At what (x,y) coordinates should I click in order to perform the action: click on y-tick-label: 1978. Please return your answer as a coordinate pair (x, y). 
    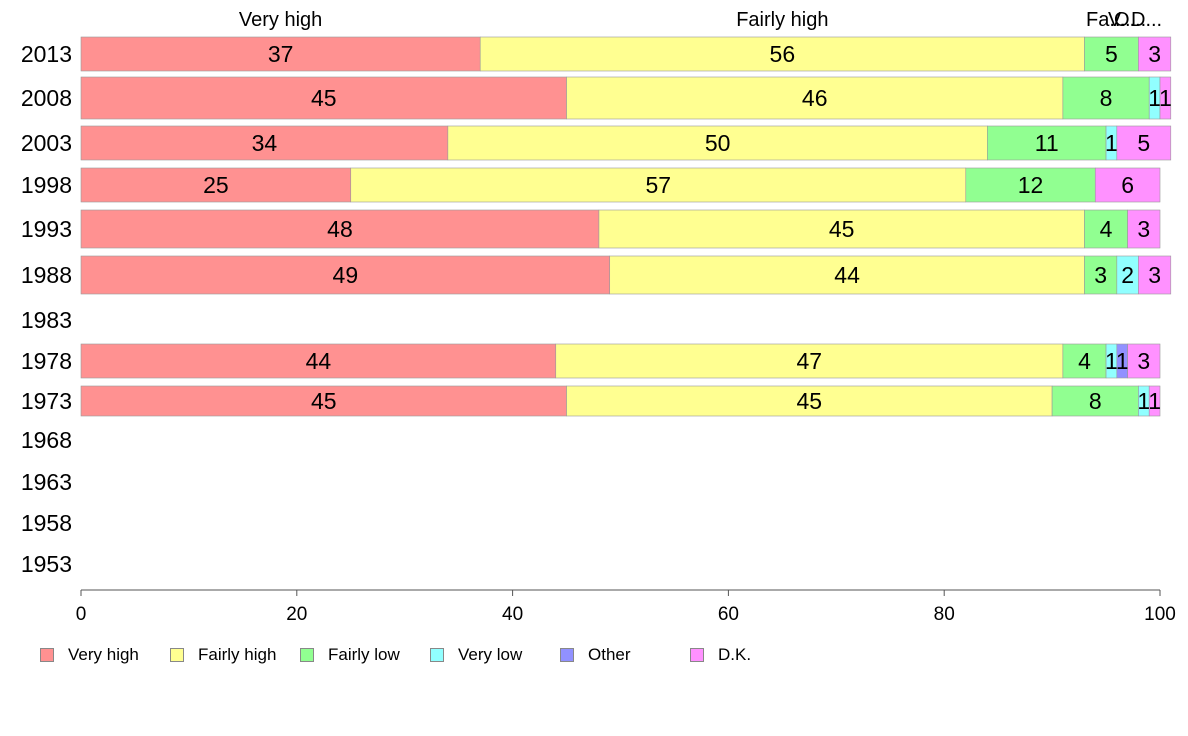
    Looking at the image, I should click on (46, 361).